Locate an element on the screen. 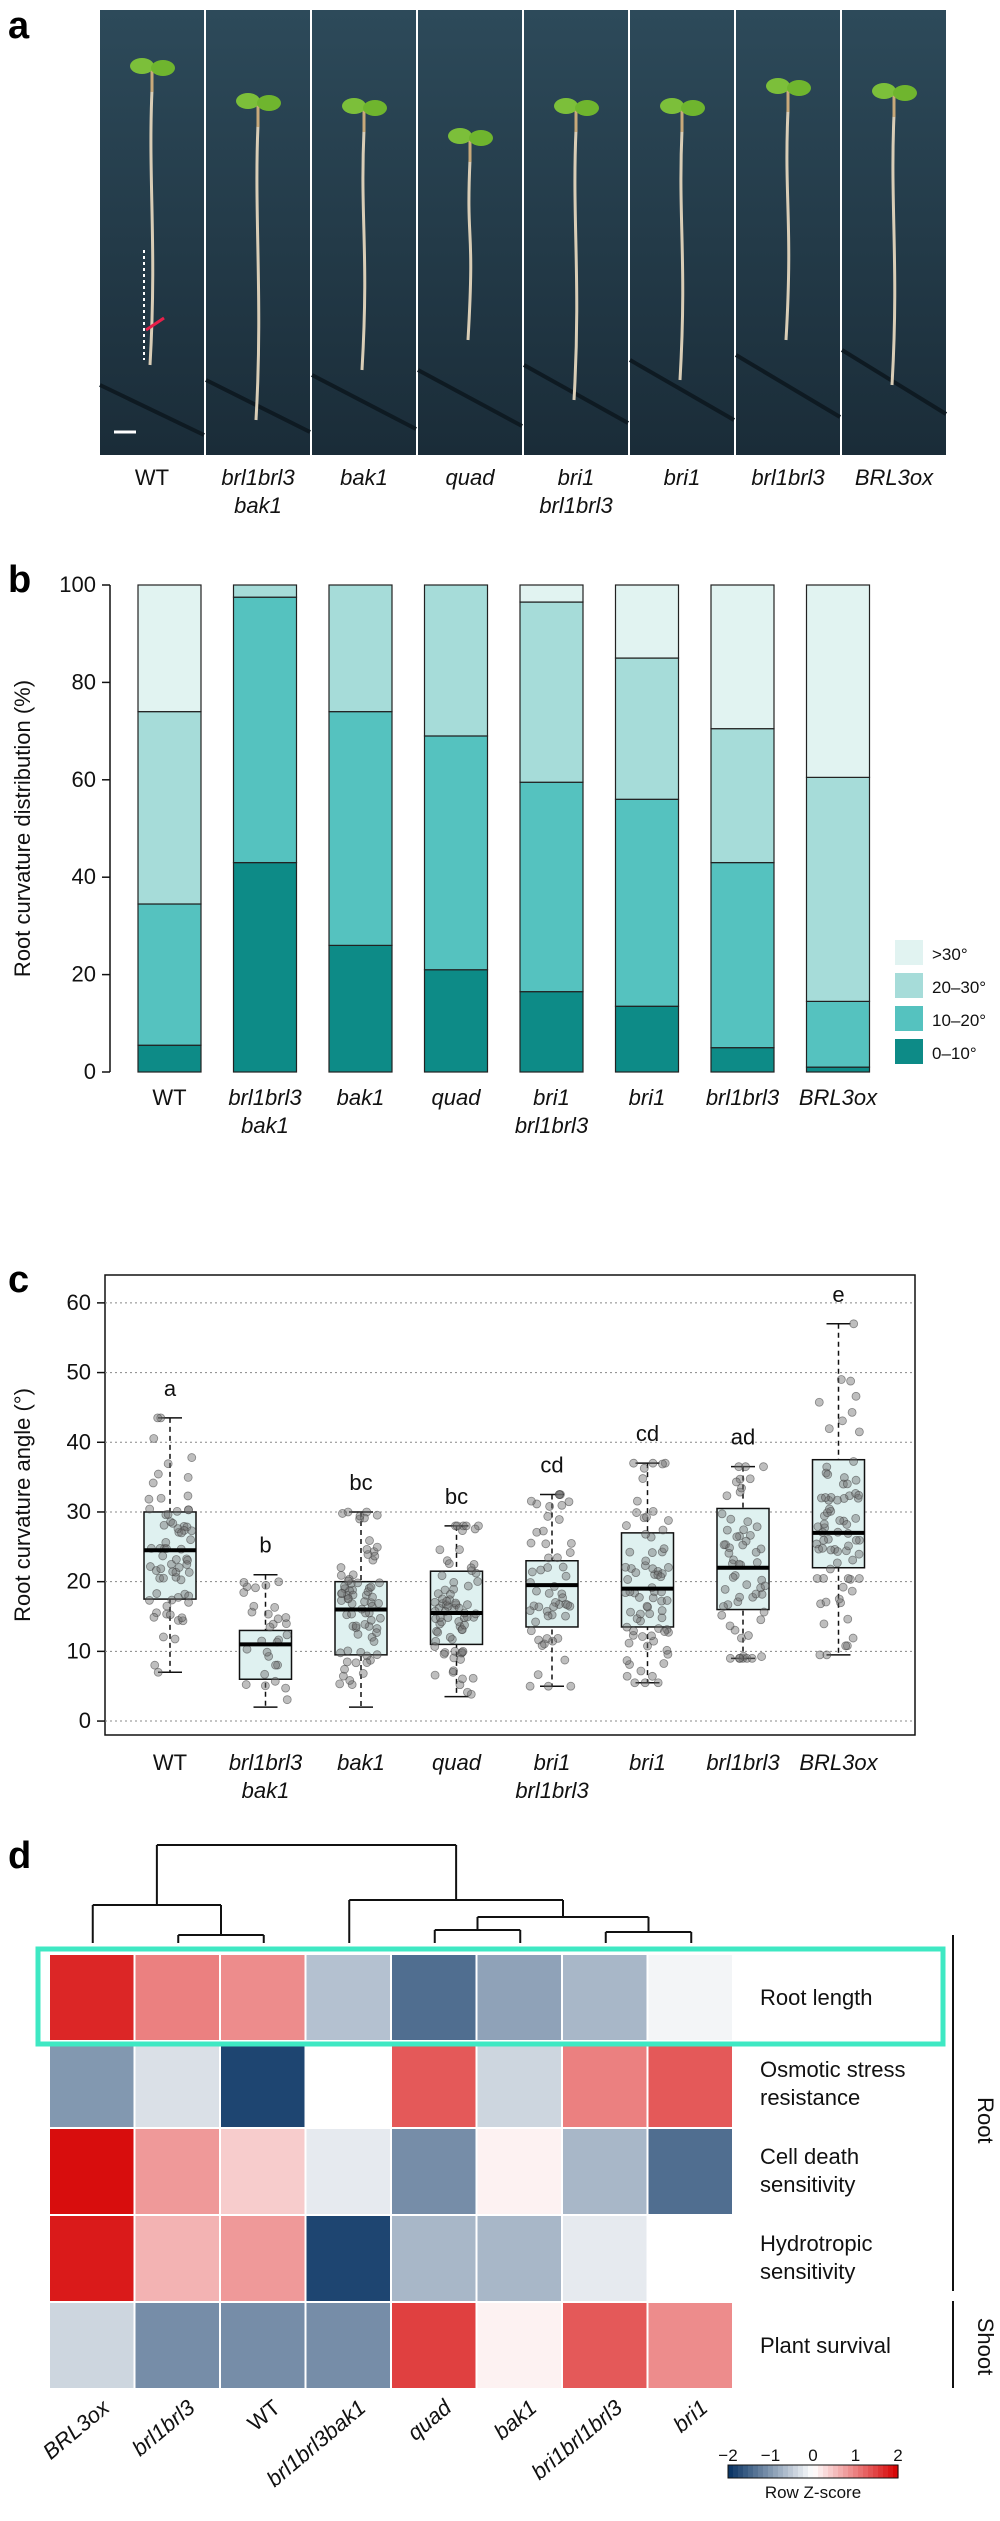  x-tick-label: brl1brl3 is located at coordinates (265, 1097).